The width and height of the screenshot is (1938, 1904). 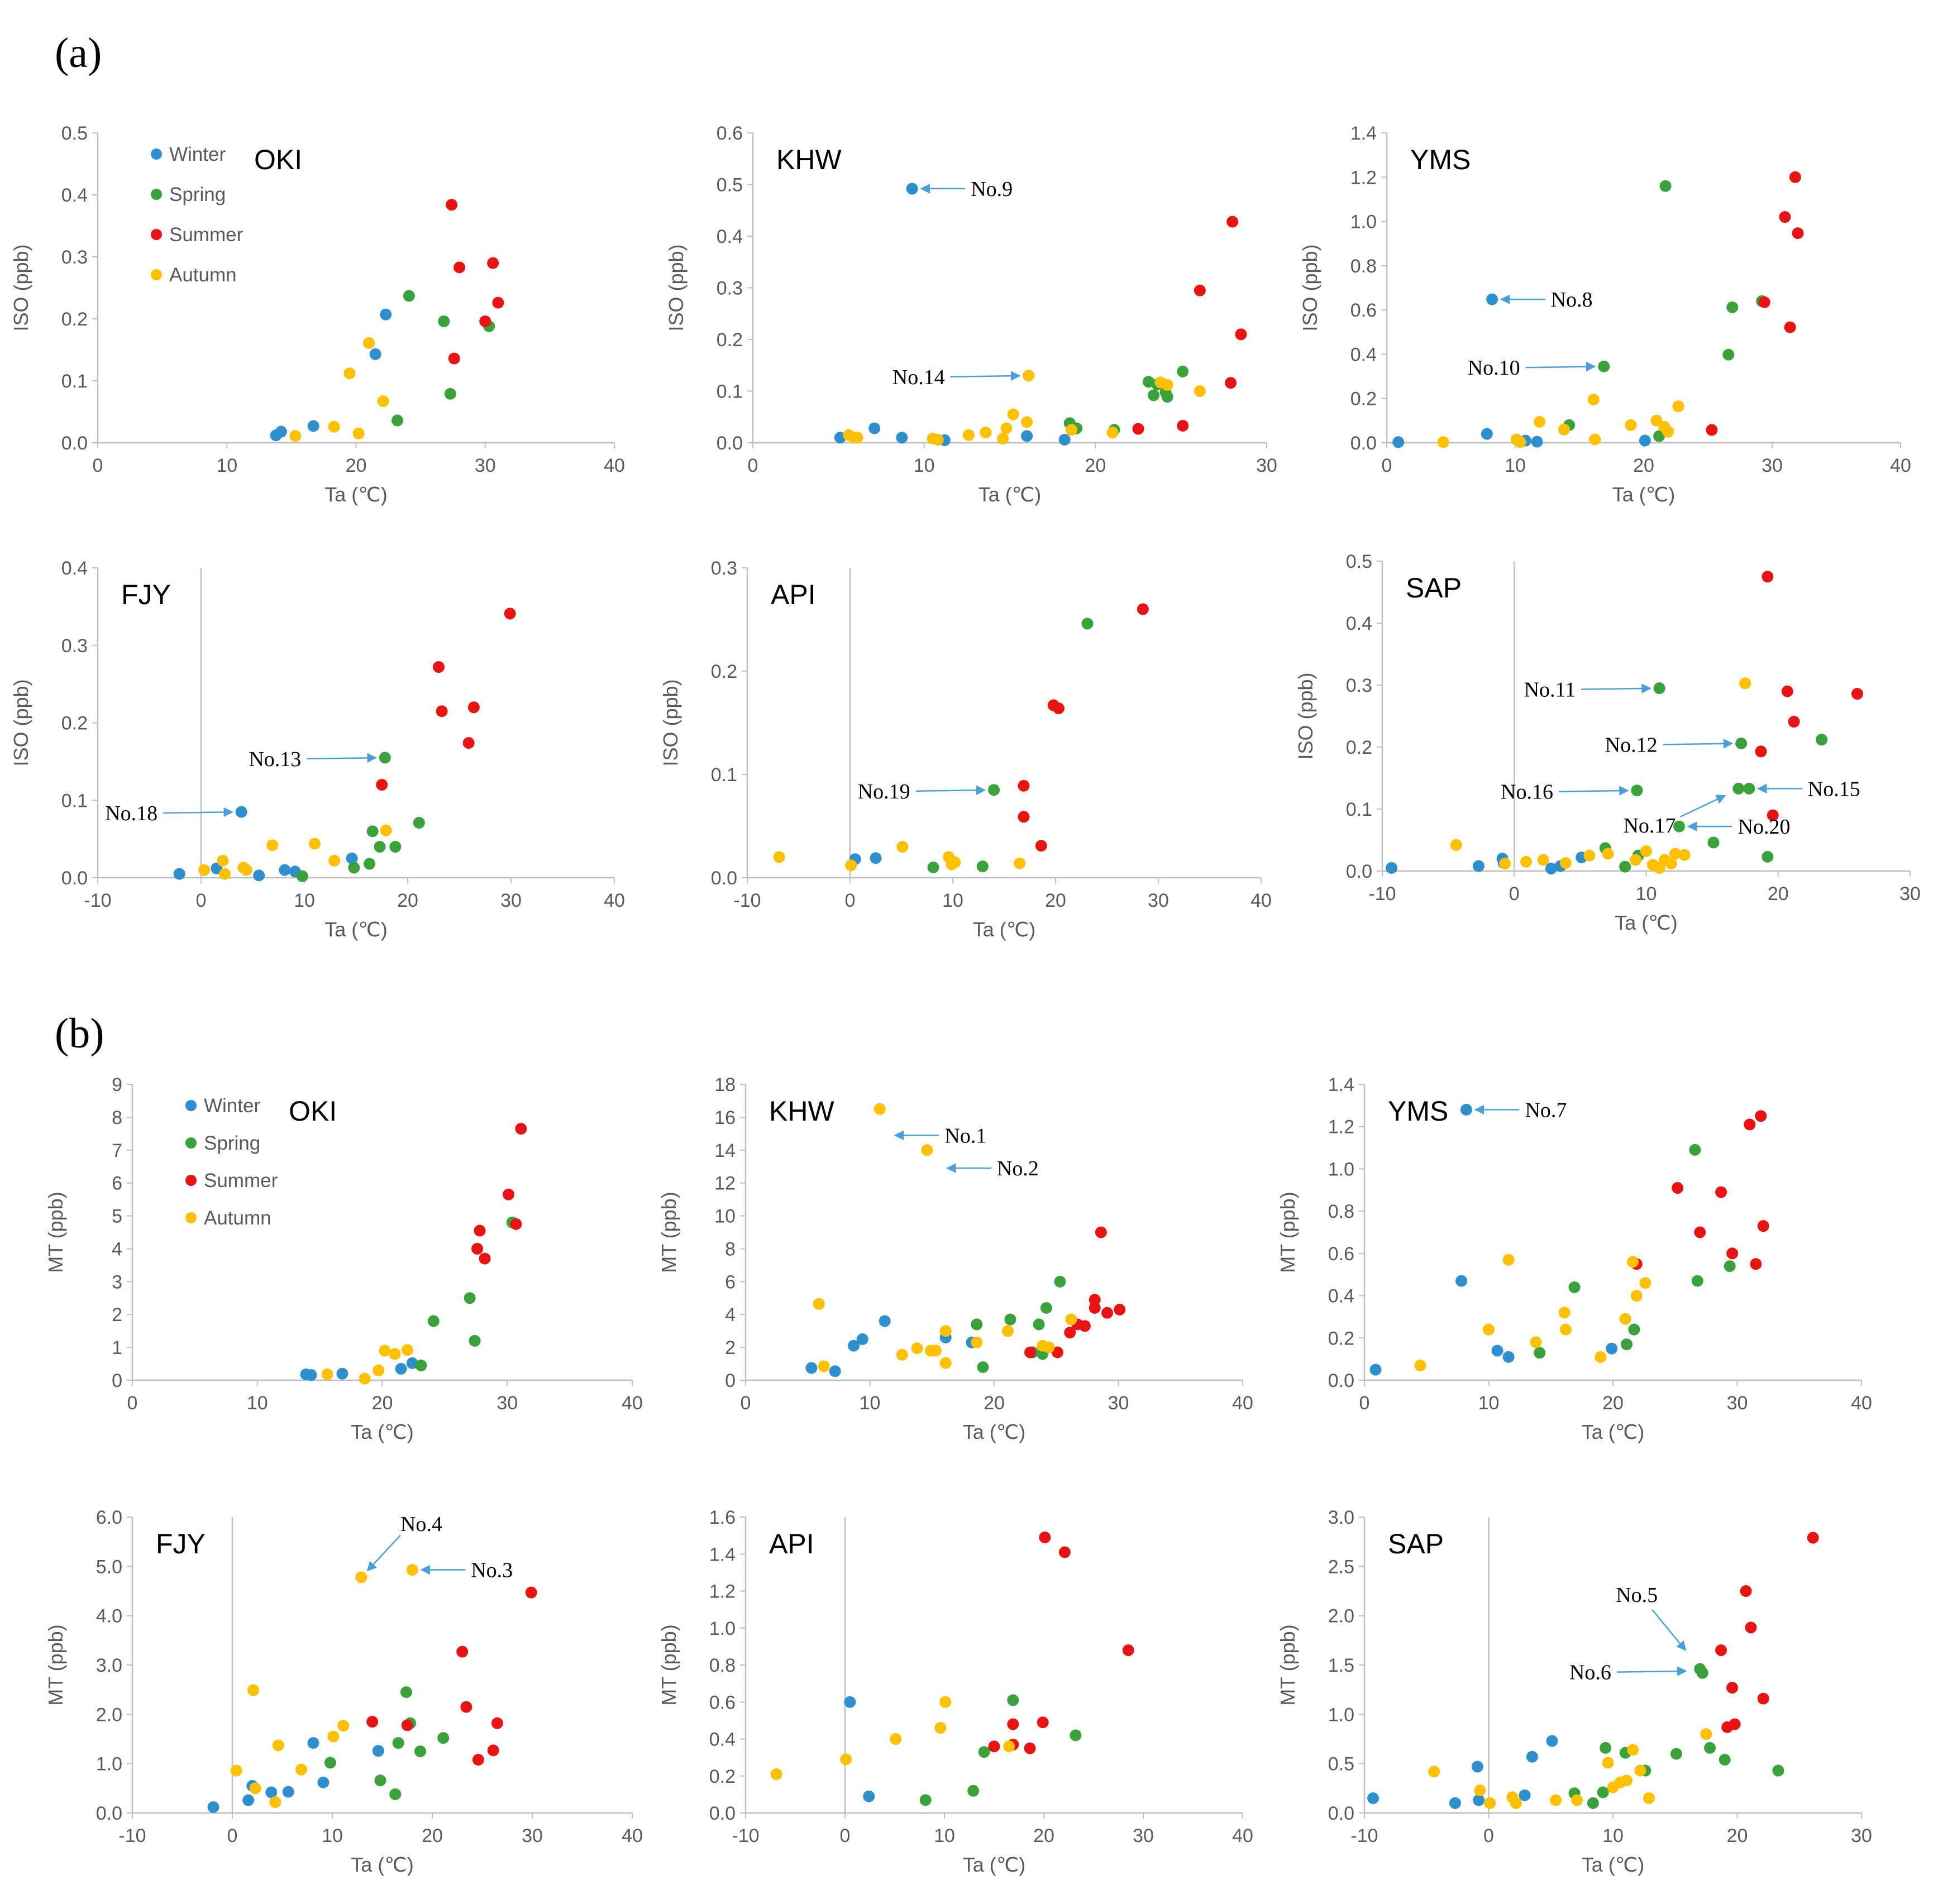 What do you see at coordinates (1341, 1169) in the screenshot?
I see `y-tick-label: 1.0` at bounding box center [1341, 1169].